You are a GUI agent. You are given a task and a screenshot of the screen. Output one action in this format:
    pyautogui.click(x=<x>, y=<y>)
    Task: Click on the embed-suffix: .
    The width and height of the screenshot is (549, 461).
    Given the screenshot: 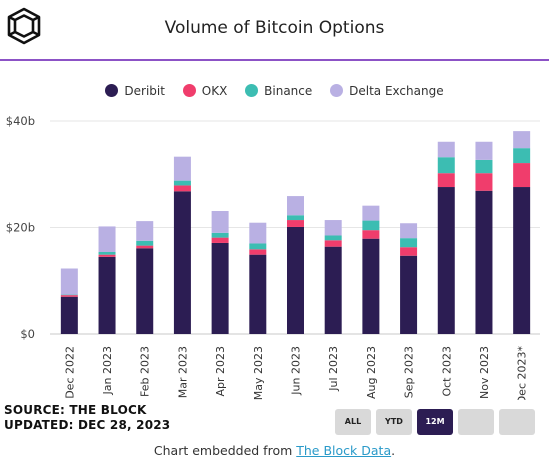 What is the action you would take?
    pyautogui.click(x=393, y=450)
    